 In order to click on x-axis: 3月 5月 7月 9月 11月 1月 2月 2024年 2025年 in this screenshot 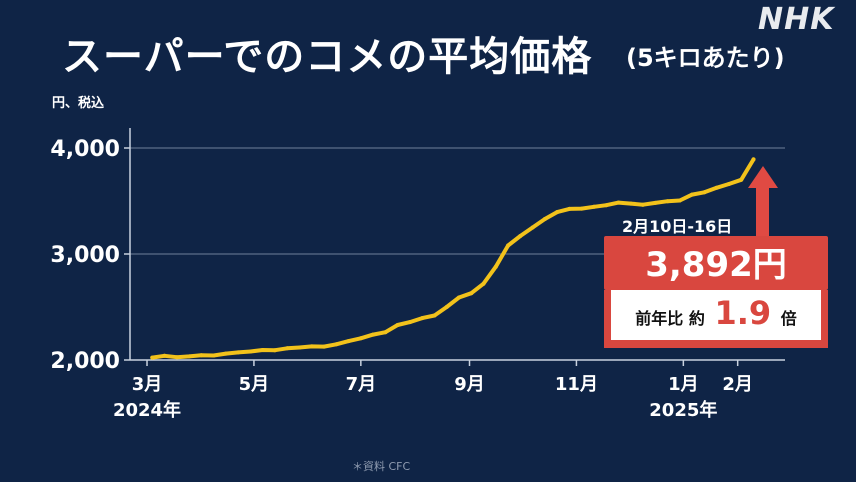, I will do `click(449, 390)`.